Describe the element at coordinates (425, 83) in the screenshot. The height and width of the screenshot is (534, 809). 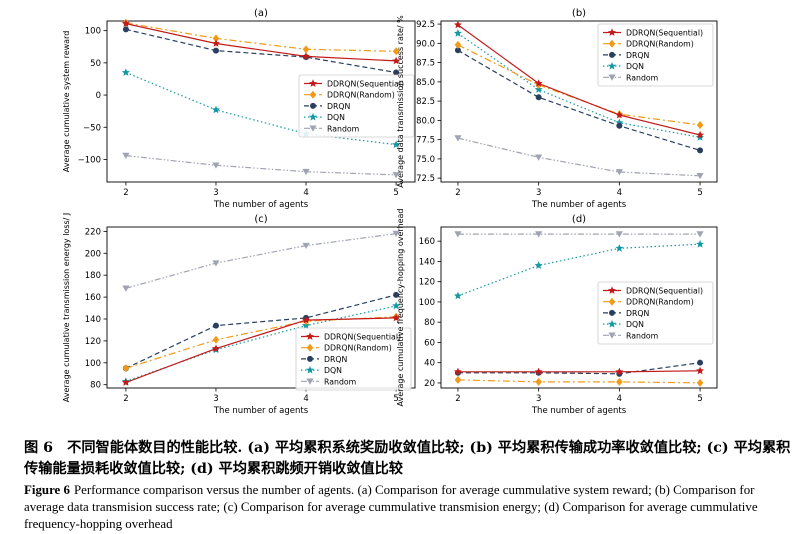
I see `y-tick-label: 85.0` at that location.